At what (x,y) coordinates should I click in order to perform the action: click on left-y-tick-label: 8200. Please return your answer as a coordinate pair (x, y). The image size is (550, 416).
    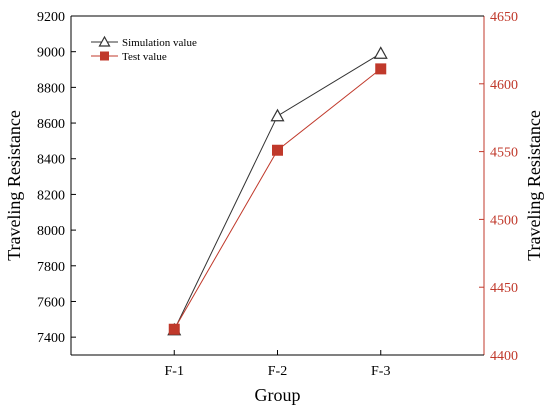
    Looking at the image, I should click on (51, 195).